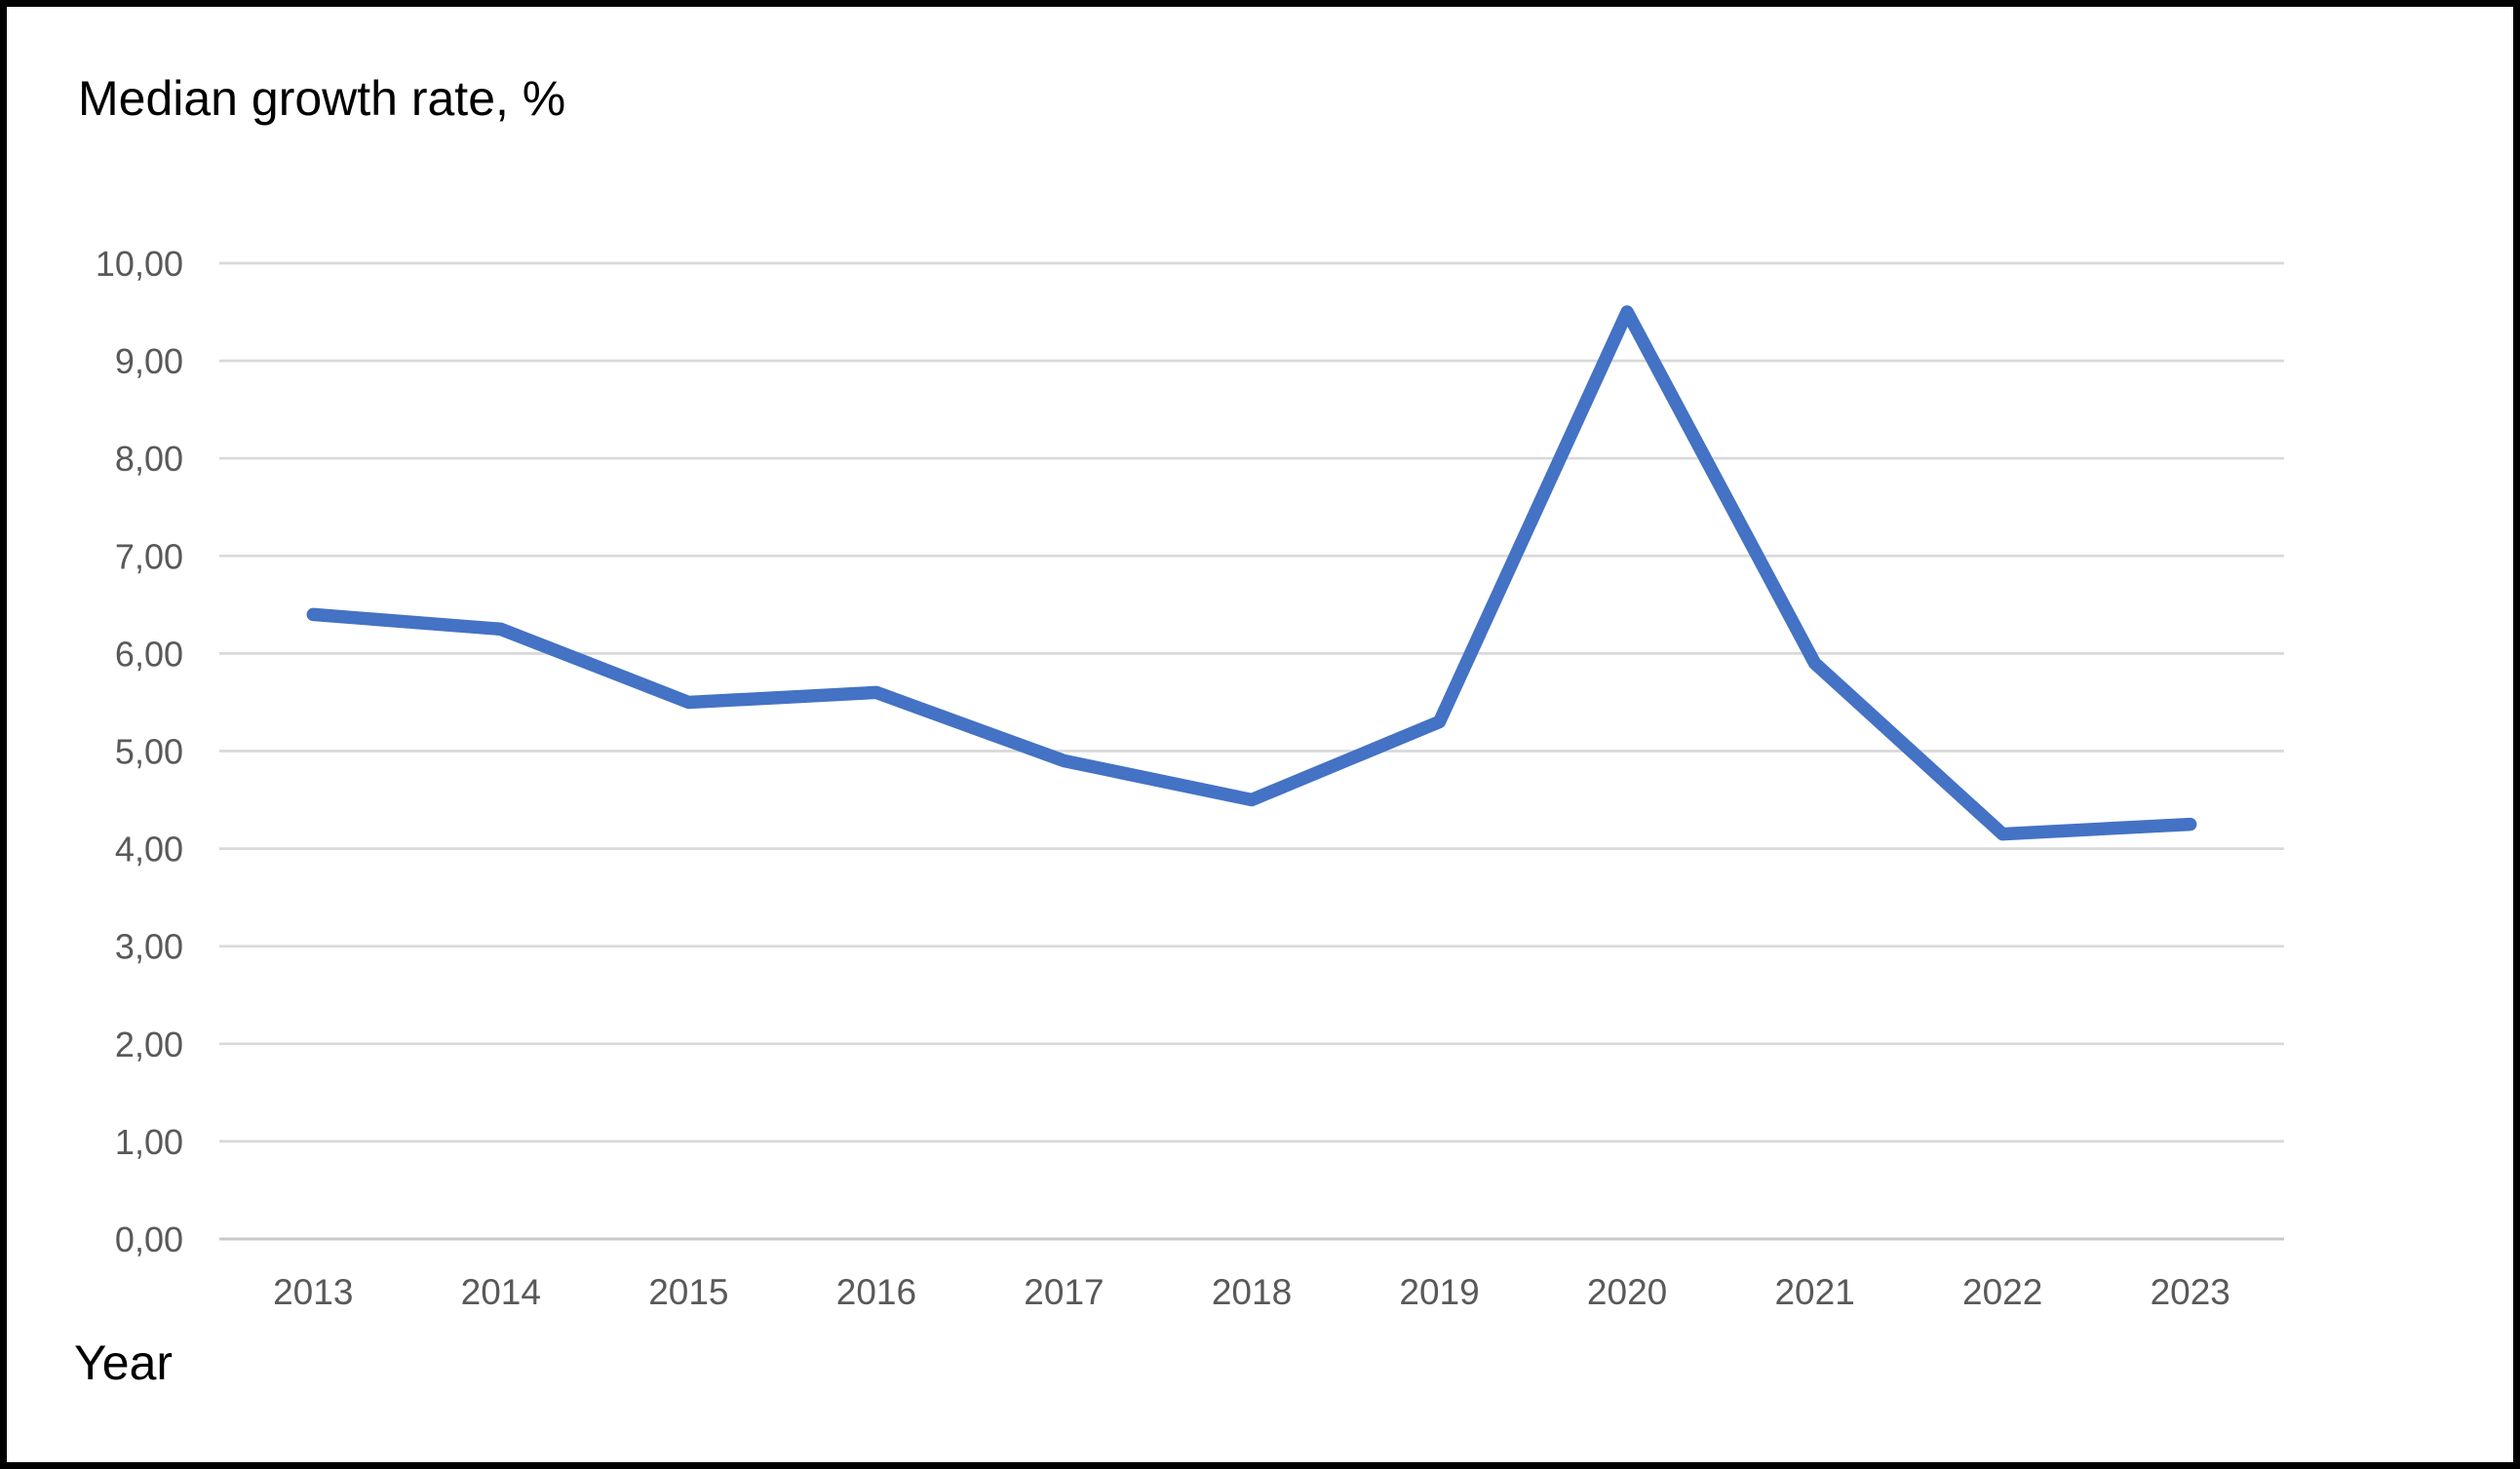 This screenshot has width=2520, height=1469. Describe the element at coordinates (149, 1239) in the screenshot. I see `y-tick-label: 0,00` at that location.